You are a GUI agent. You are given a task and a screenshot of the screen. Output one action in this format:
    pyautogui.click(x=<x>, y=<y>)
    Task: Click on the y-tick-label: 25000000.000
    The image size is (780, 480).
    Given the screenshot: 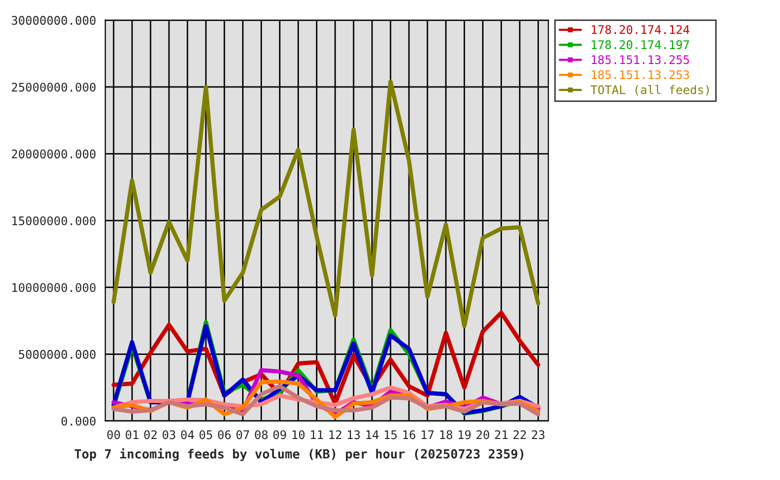 What is the action you would take?
    pyautogui.click(x=54, y=87)
    